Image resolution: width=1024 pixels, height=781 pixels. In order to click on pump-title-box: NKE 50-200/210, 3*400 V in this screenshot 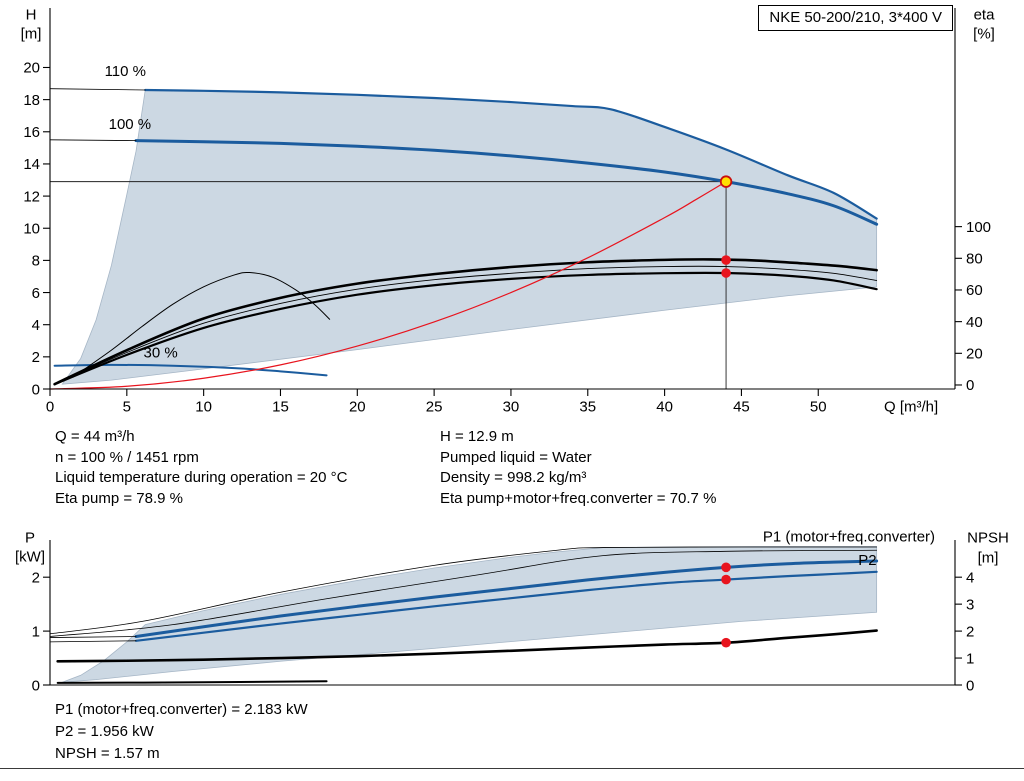, I will do `click(855, 18)`.